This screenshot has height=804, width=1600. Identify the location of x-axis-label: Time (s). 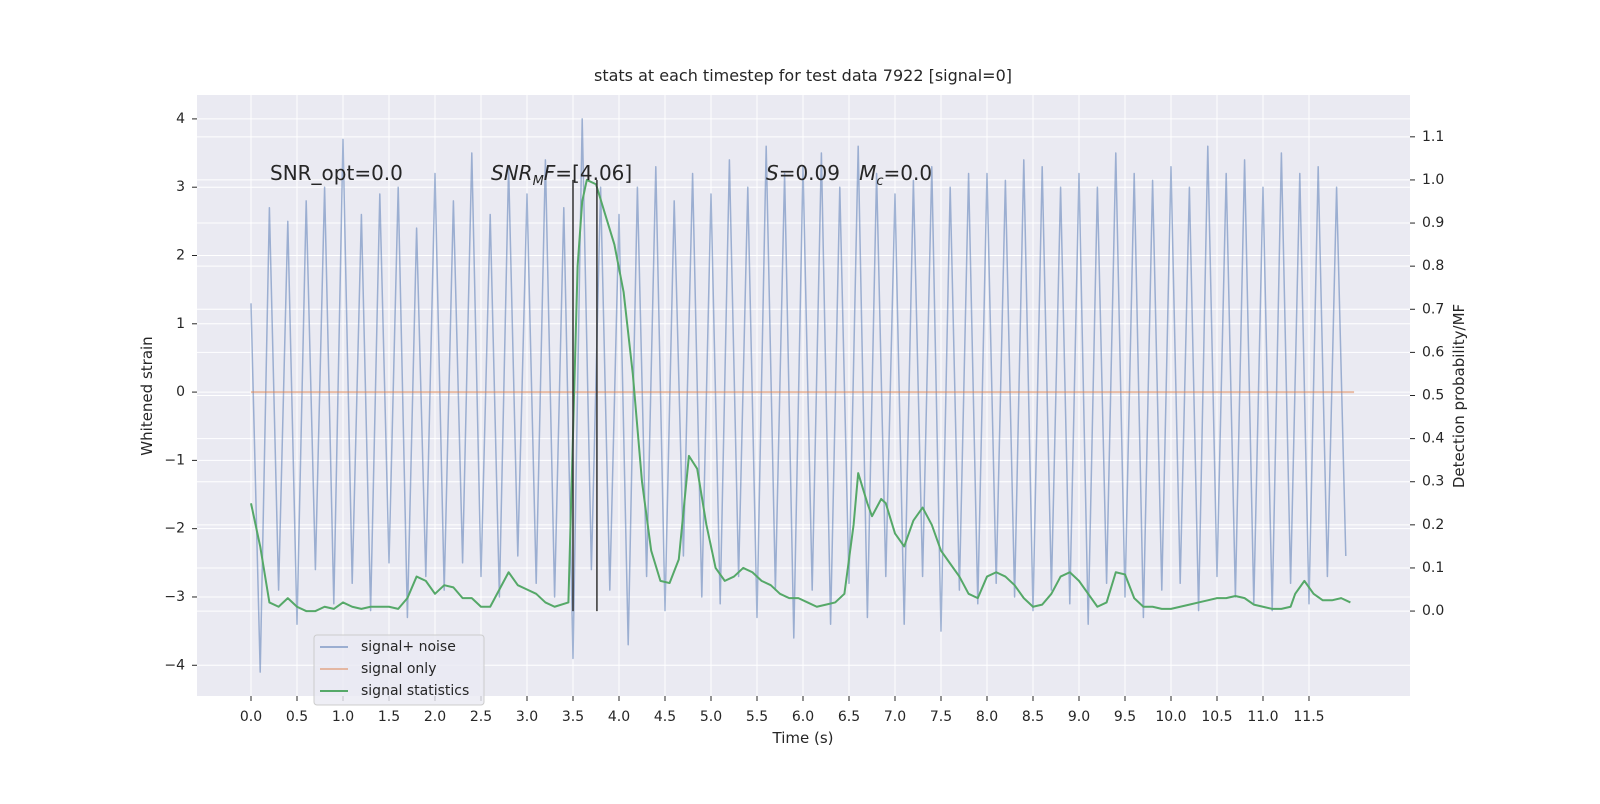
(803, 738).